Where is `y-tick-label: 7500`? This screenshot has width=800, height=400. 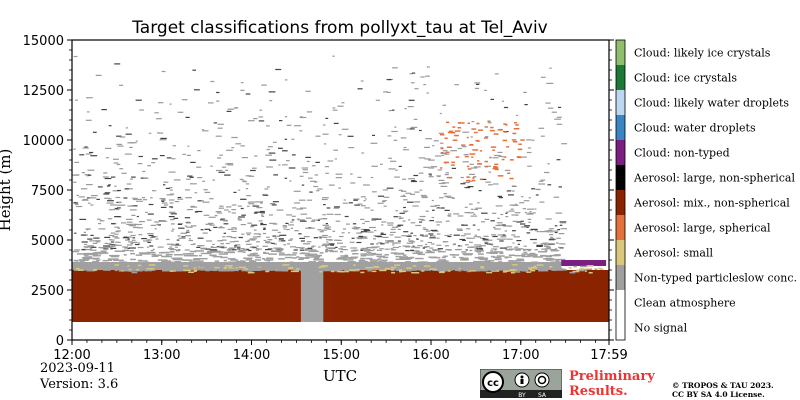 y-tick-label: 7500 is located at coordinates (47, 191).